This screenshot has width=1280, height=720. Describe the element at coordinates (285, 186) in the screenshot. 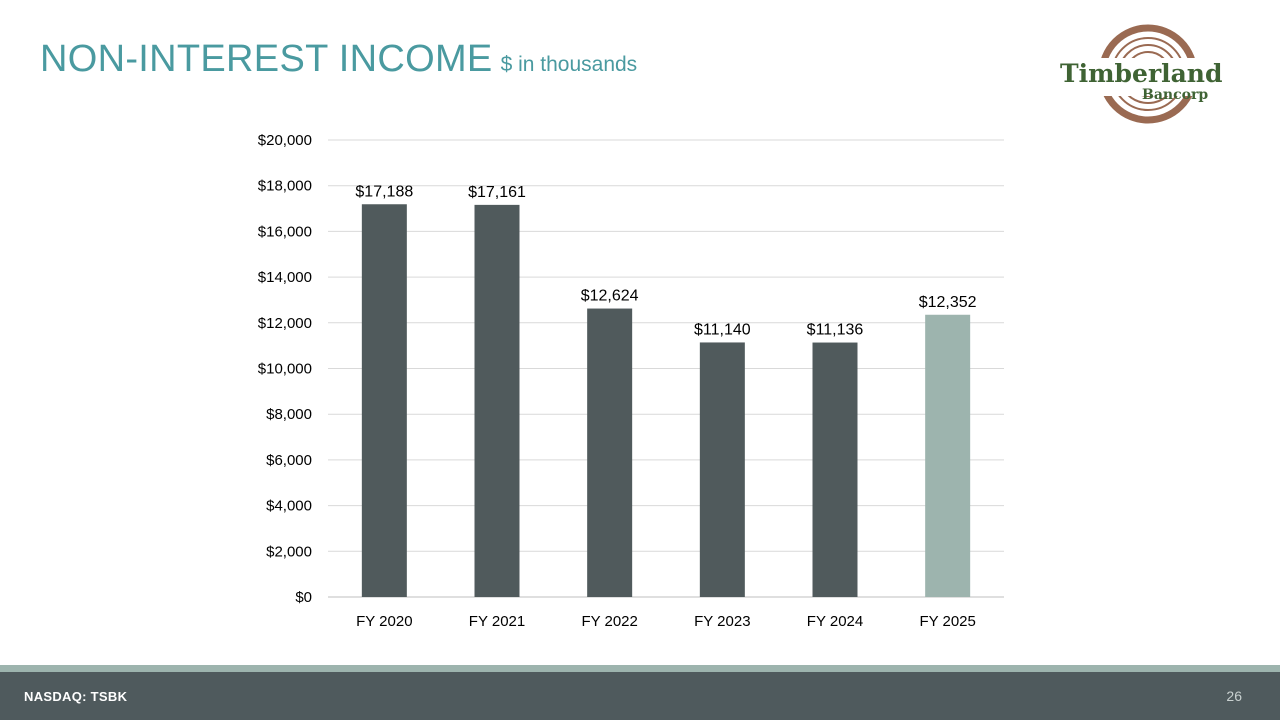

I see `y-tick-label: $18,000` at that location.